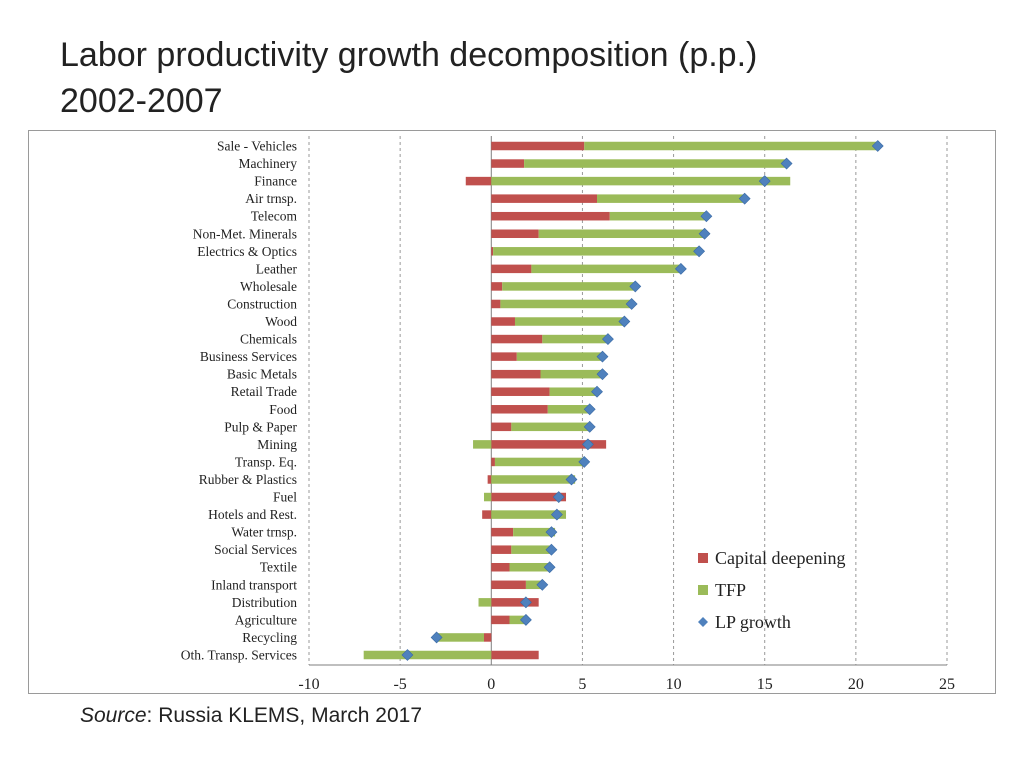 The image size is (1024, 768). I want to click on legend-label: TFP, so click(730, 590).